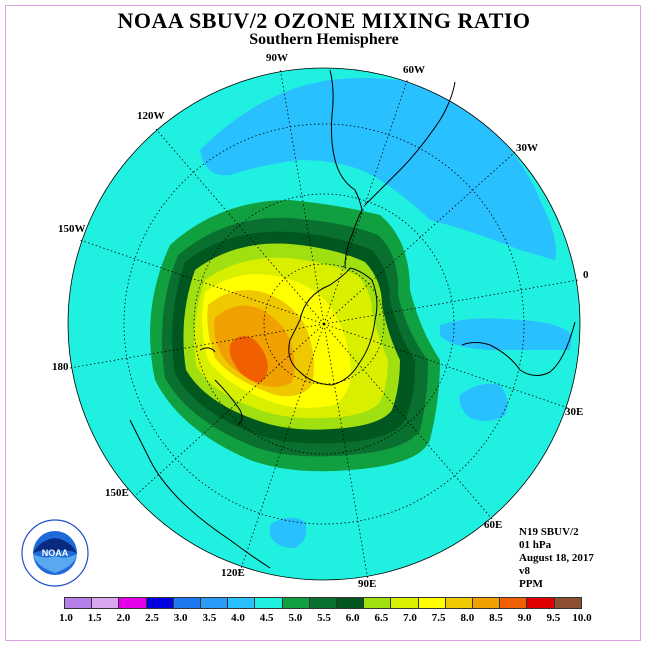 This screenshot has height=648, width=648. I want to click on colorbar, so click(323, 603).